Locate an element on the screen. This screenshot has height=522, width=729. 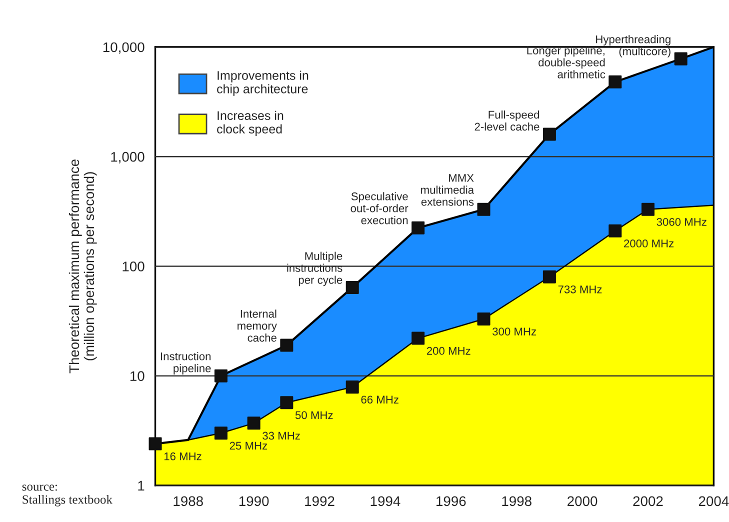
annotation: 300 MHz is located at coordinates (514, 332).